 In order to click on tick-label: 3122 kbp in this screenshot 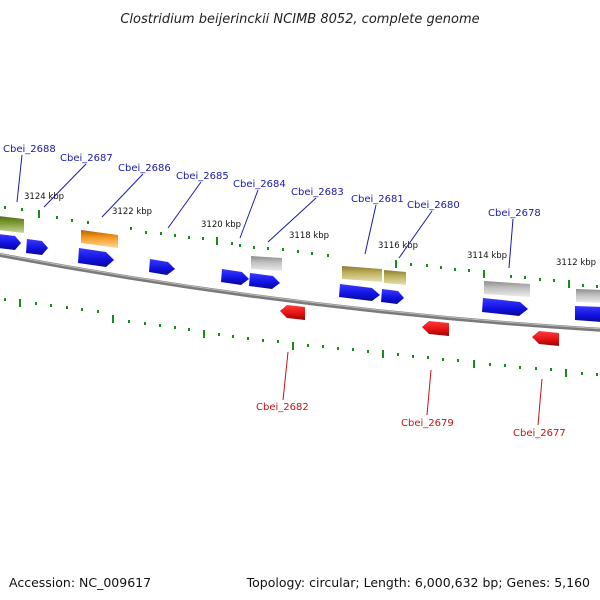, I will do `click(132, 212)`.